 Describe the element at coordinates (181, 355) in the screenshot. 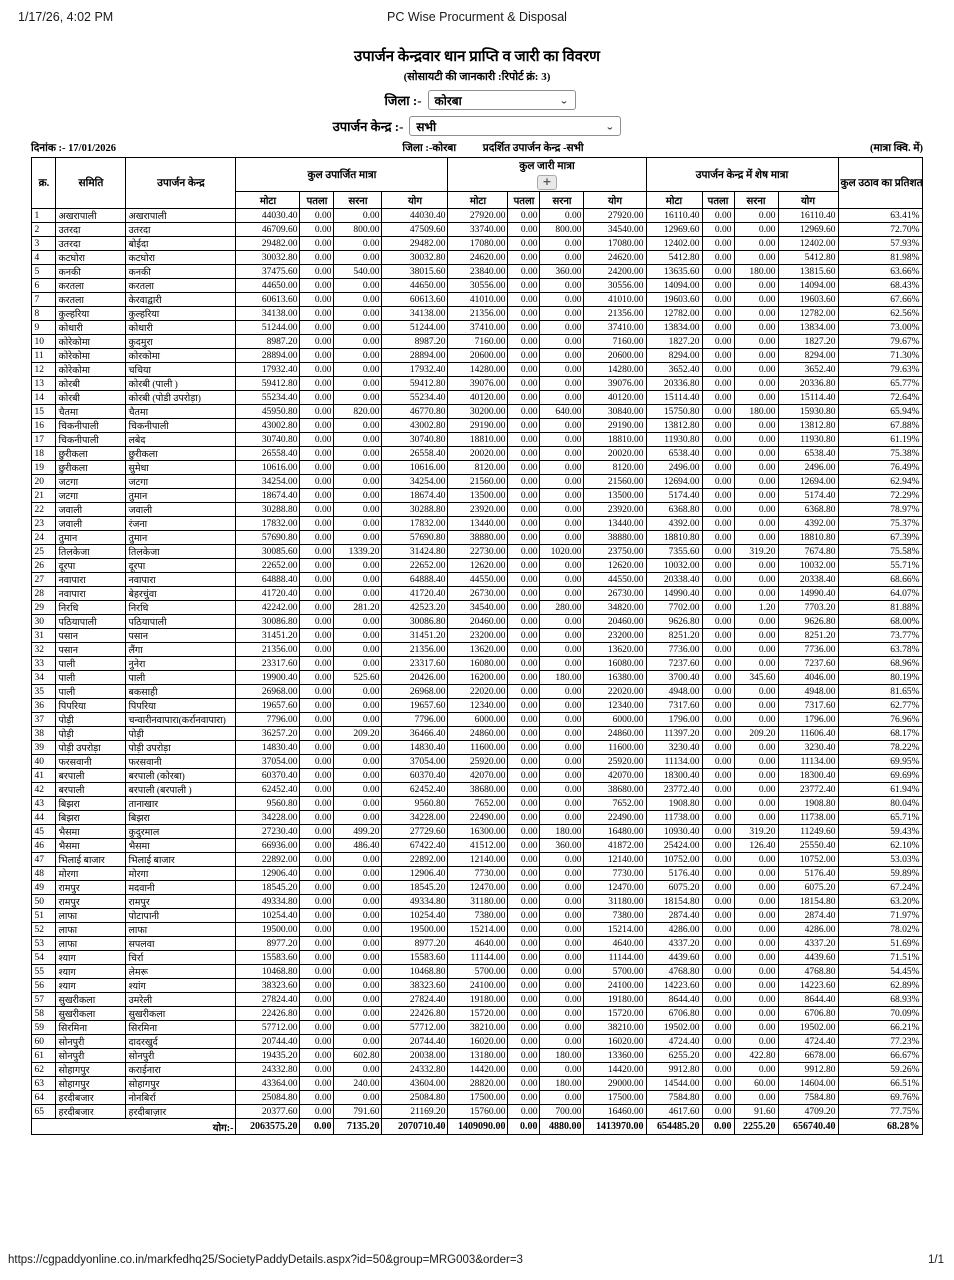

I see `cell-kendra: कोरकोमा` at that location.